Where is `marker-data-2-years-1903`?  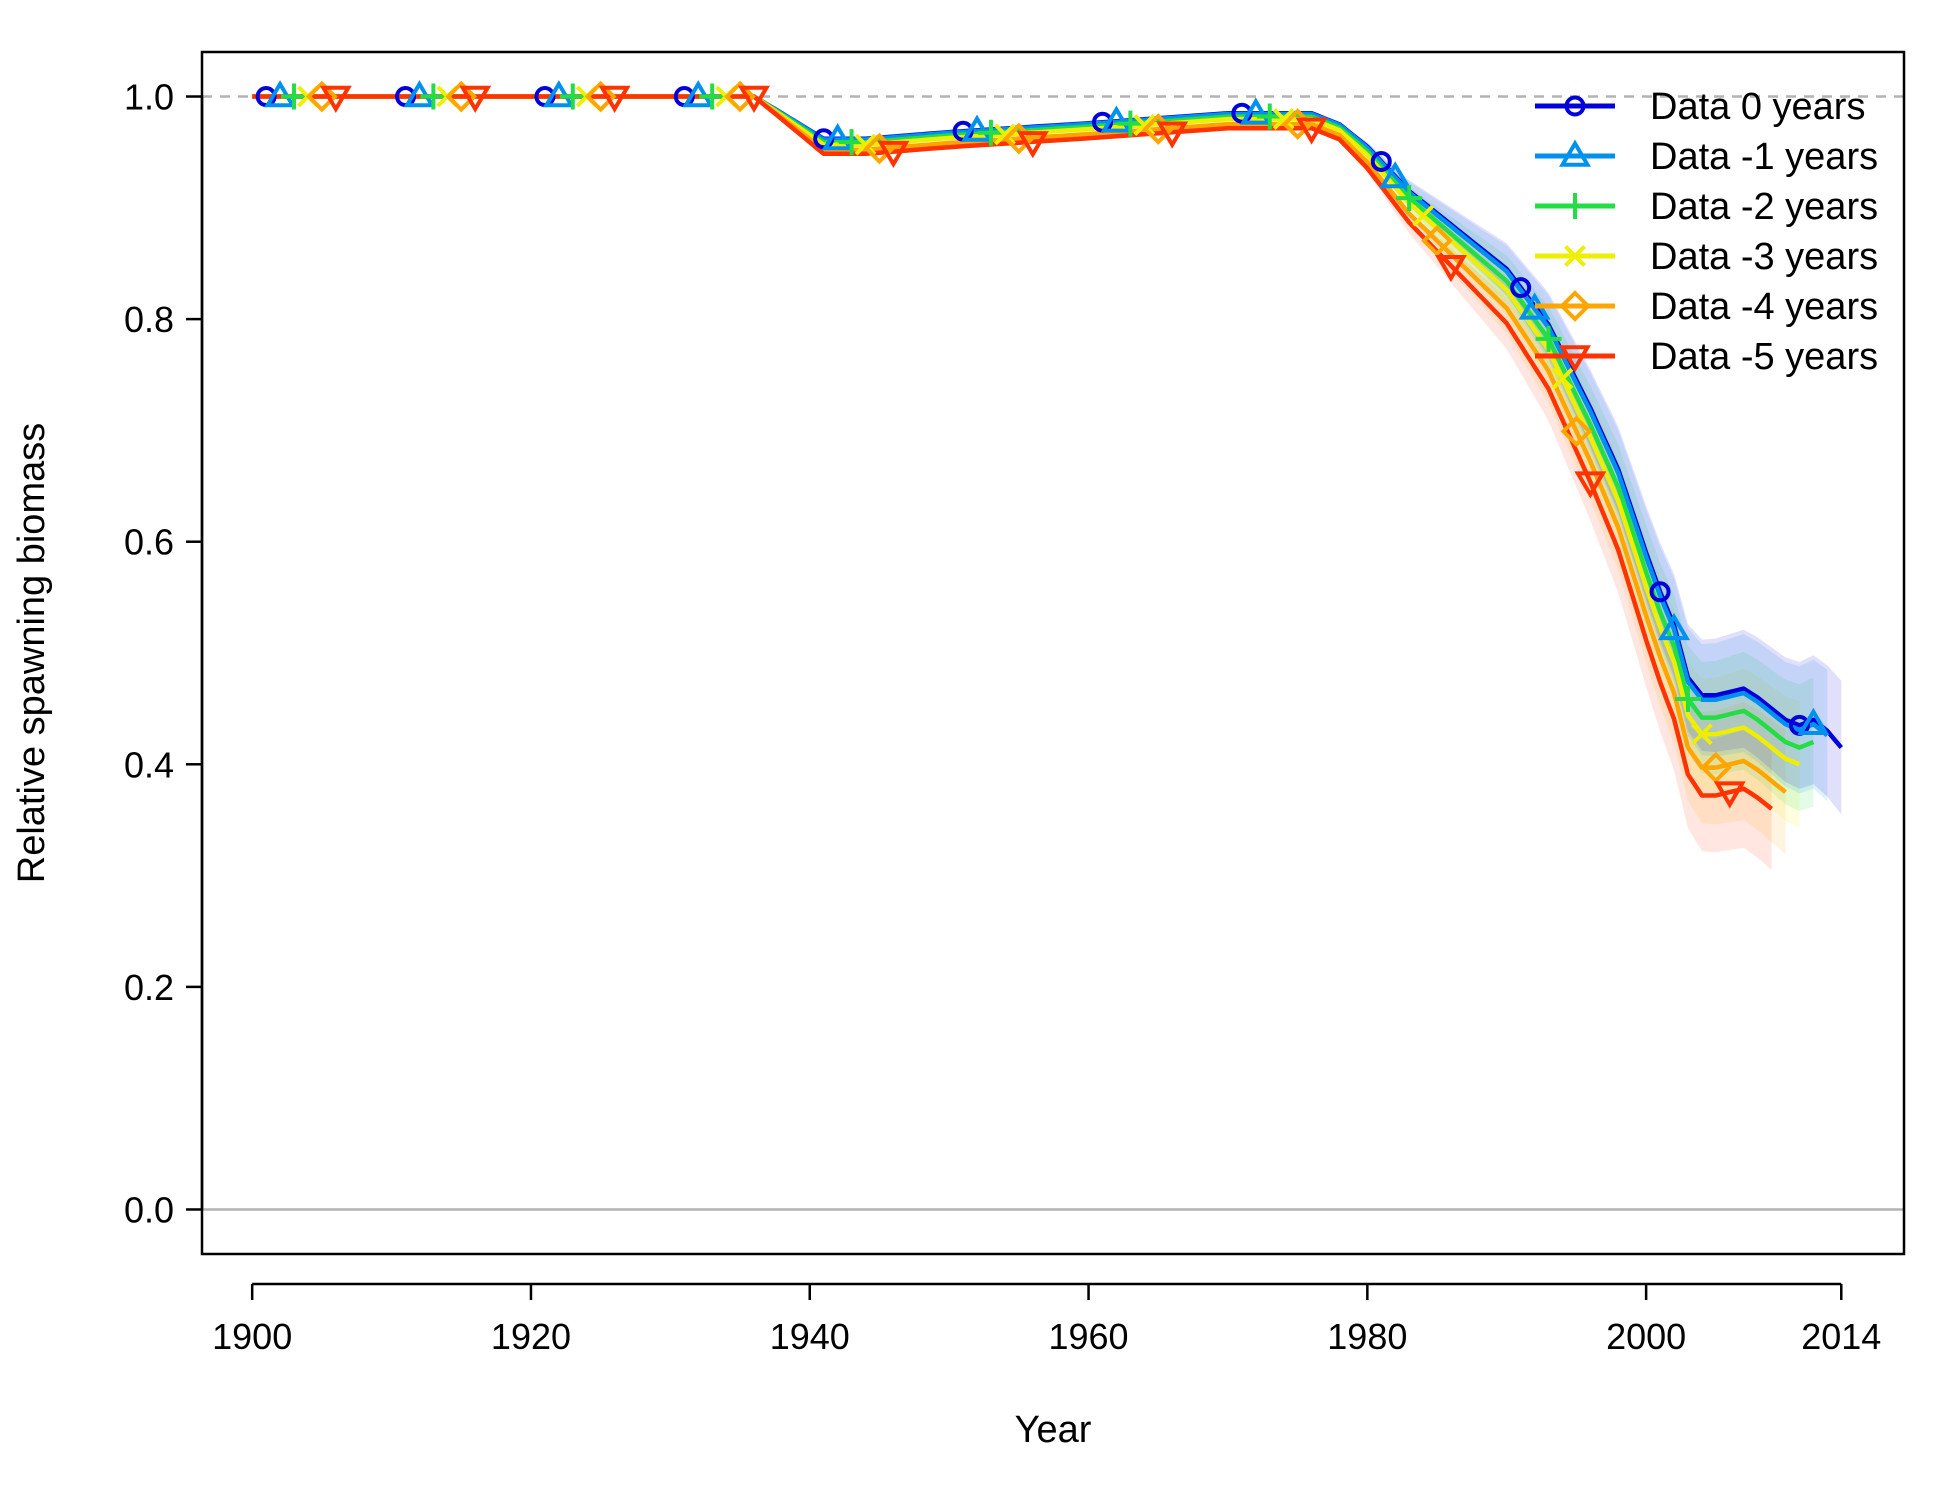
marker-data-2-years-1903 is located at coordinates (294, 96).